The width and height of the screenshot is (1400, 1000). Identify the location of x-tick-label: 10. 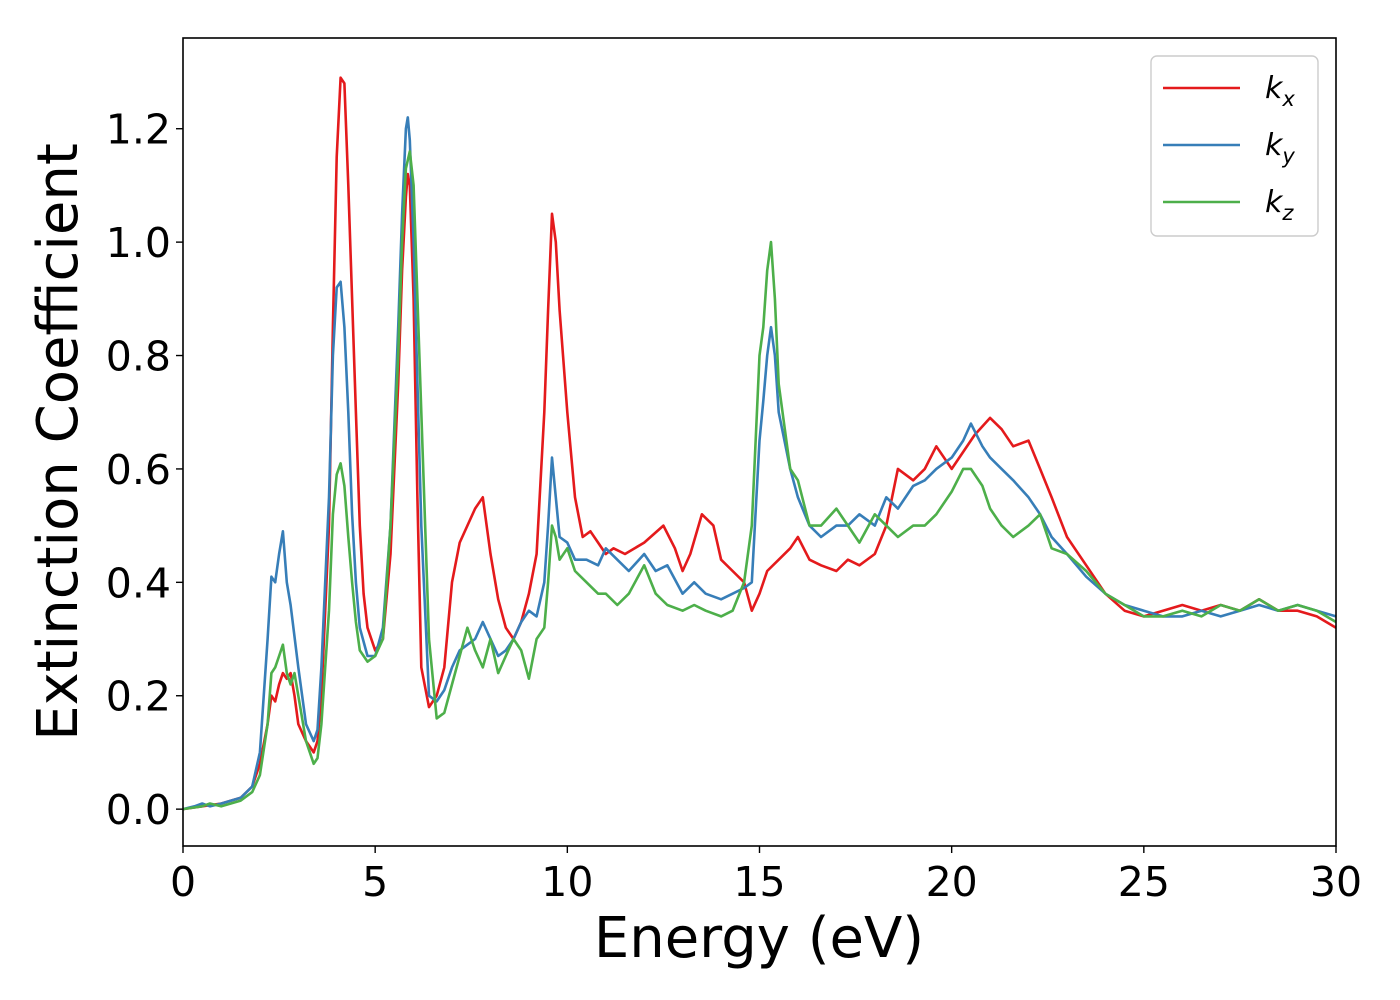
(567, 882).